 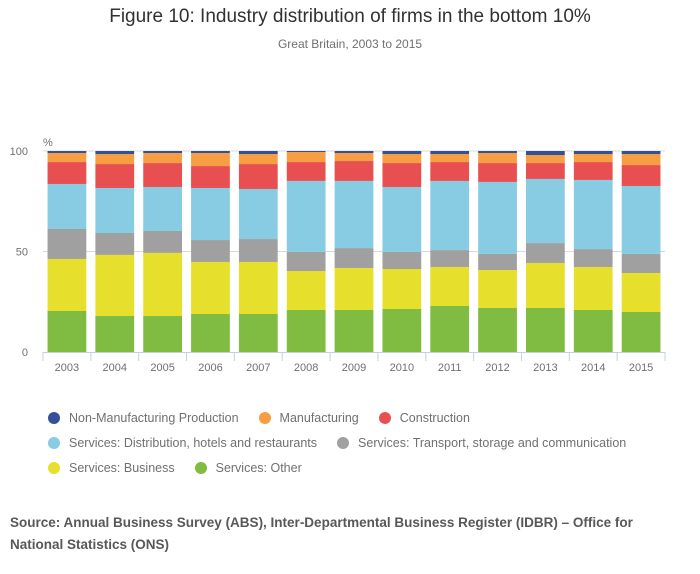 I want to click on bar-segment-non-manufacturing-production-2009, so click(x=354, y=152).